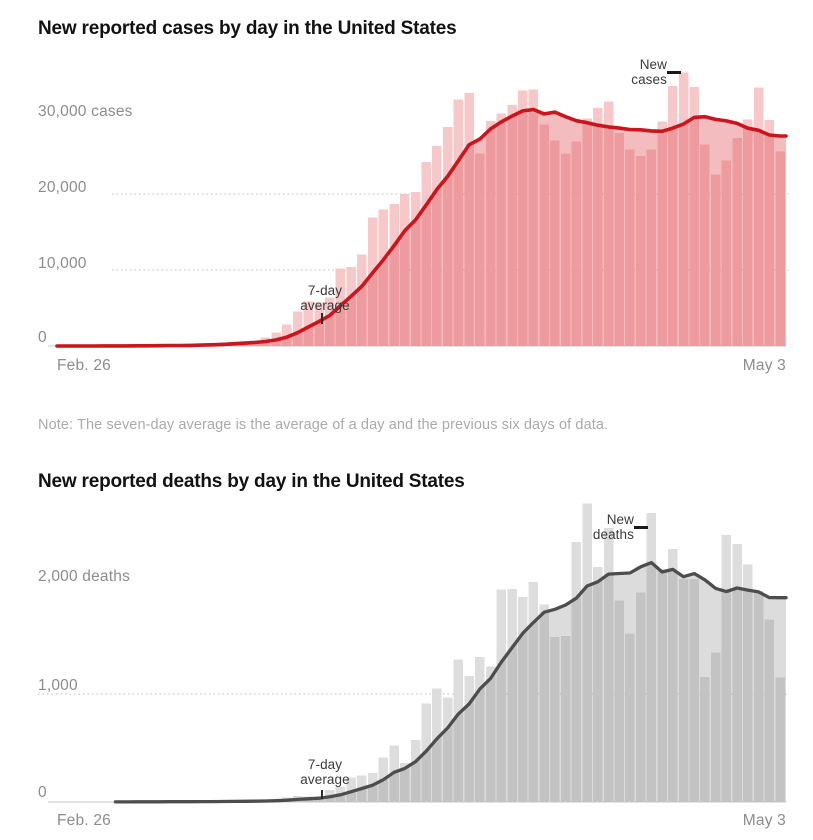 This screenshot has height=840, width=813. Describe the element at coordinates (613, 527) in the screenshot. I see `new-deaths-callout-label: New deaths` at that location.